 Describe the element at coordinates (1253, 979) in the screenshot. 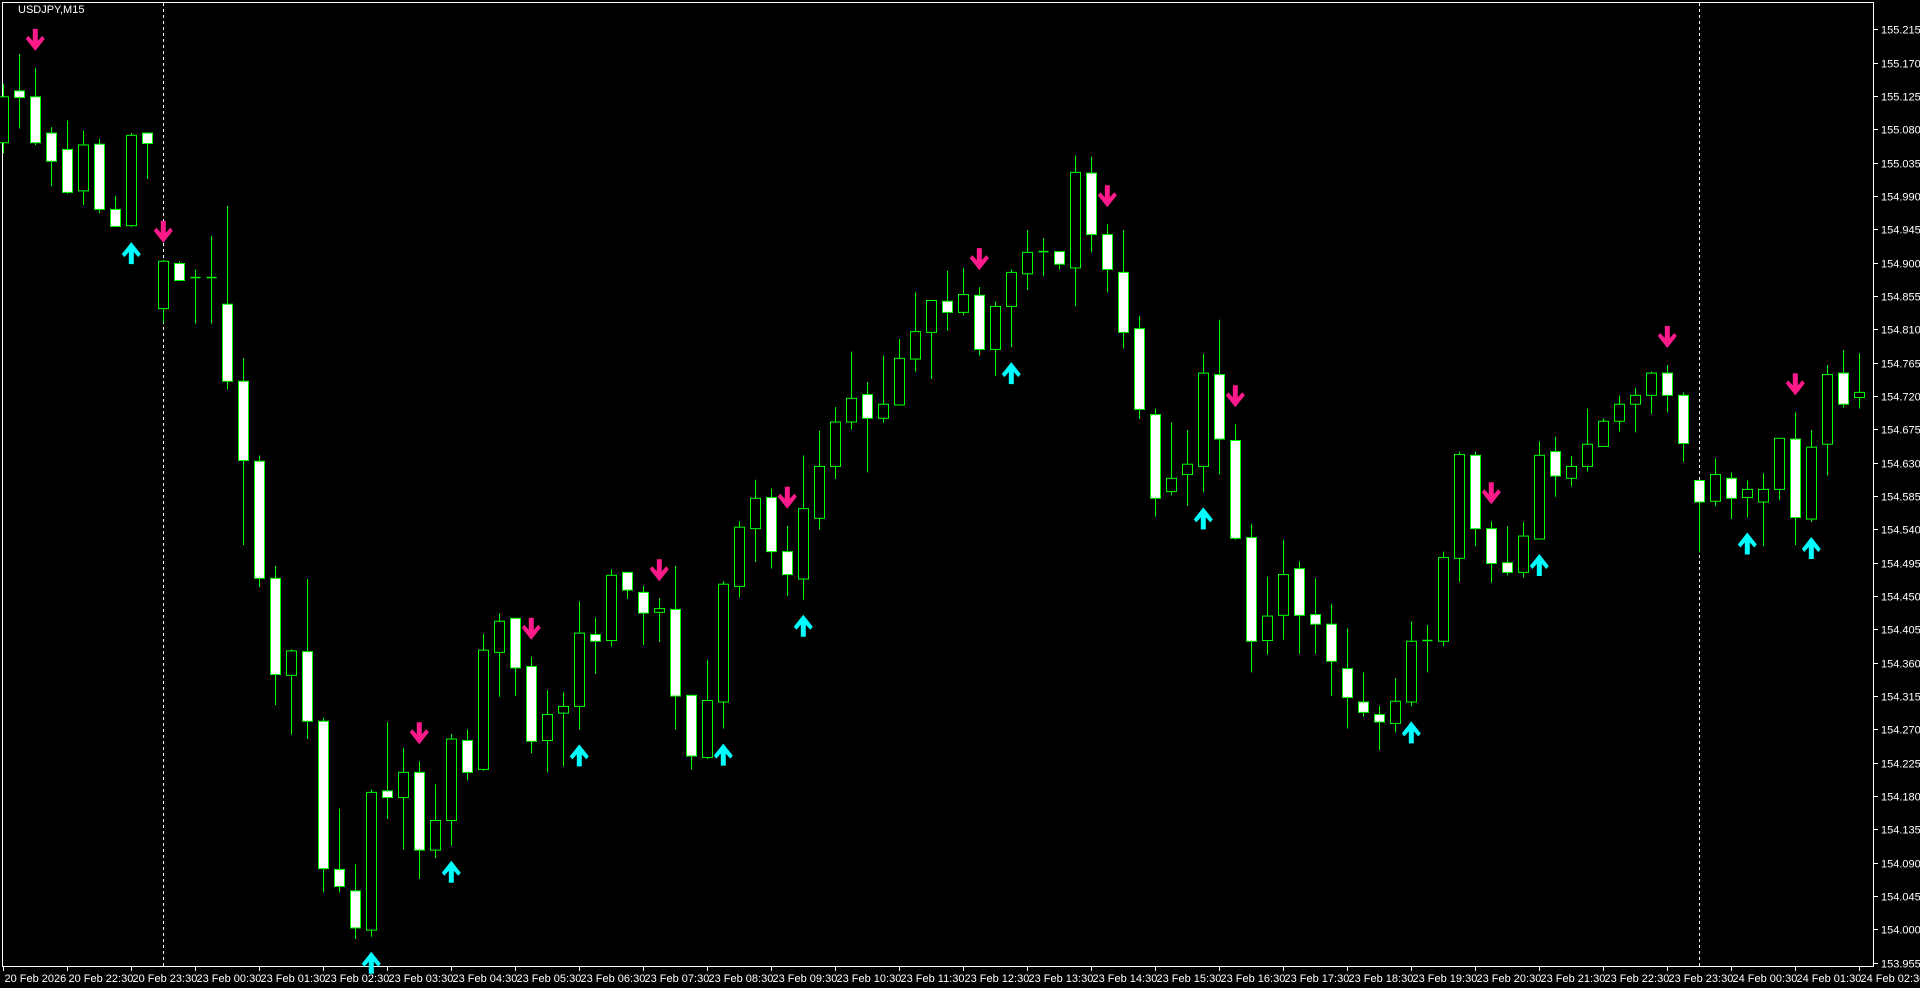

I see `time-tick-label: 23 Feb 16:30` at that location.